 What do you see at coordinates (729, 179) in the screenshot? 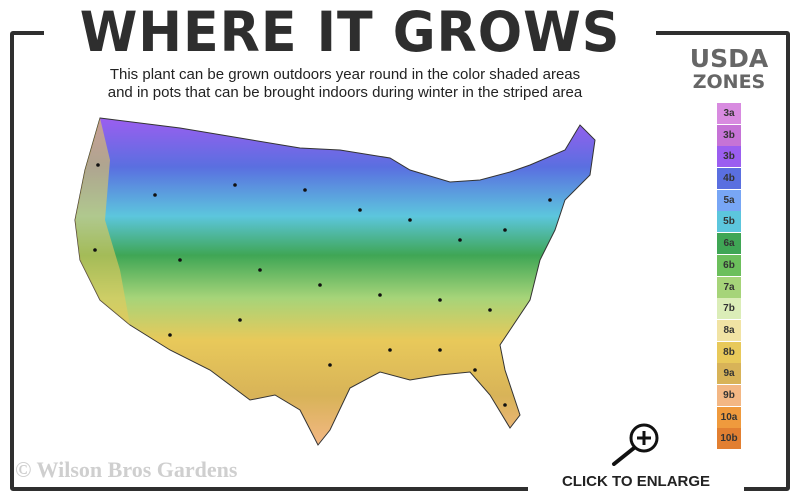
I see `legend-zone-4b: 4b` at bounding box center [729, 179].